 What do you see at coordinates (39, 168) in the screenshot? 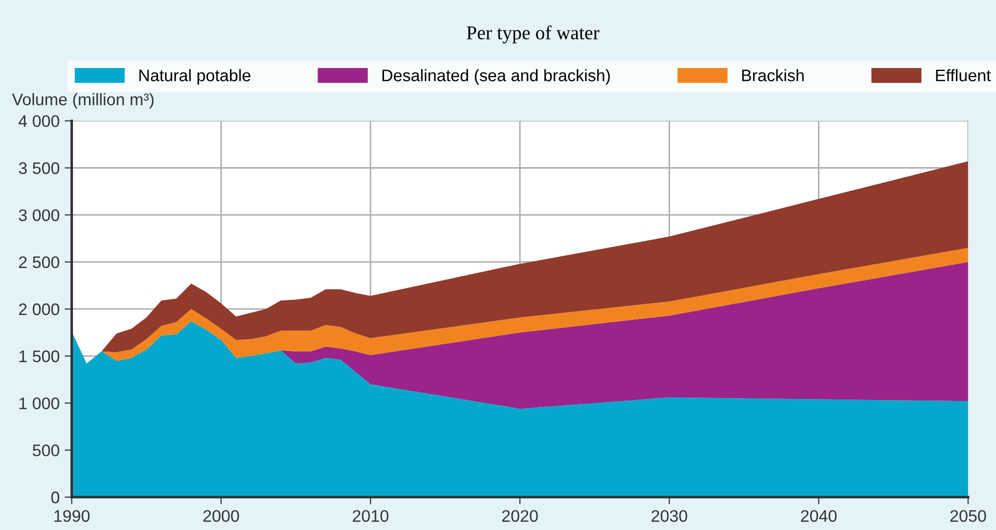
I see `y-tick-label: 3 500` at bounding box center [39, 168].